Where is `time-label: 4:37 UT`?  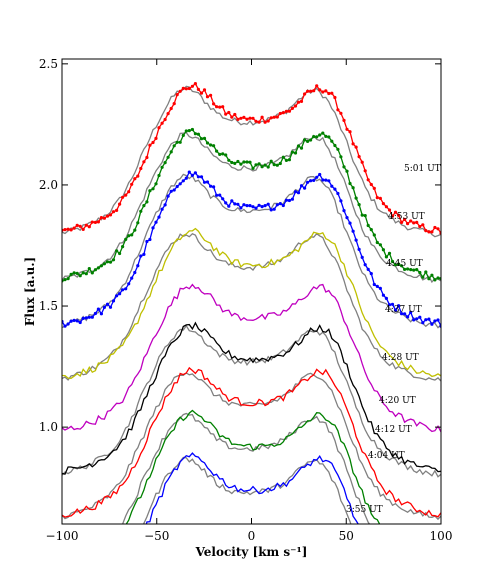 time-label: 4:37 UT is located at coordinates (403, 310).